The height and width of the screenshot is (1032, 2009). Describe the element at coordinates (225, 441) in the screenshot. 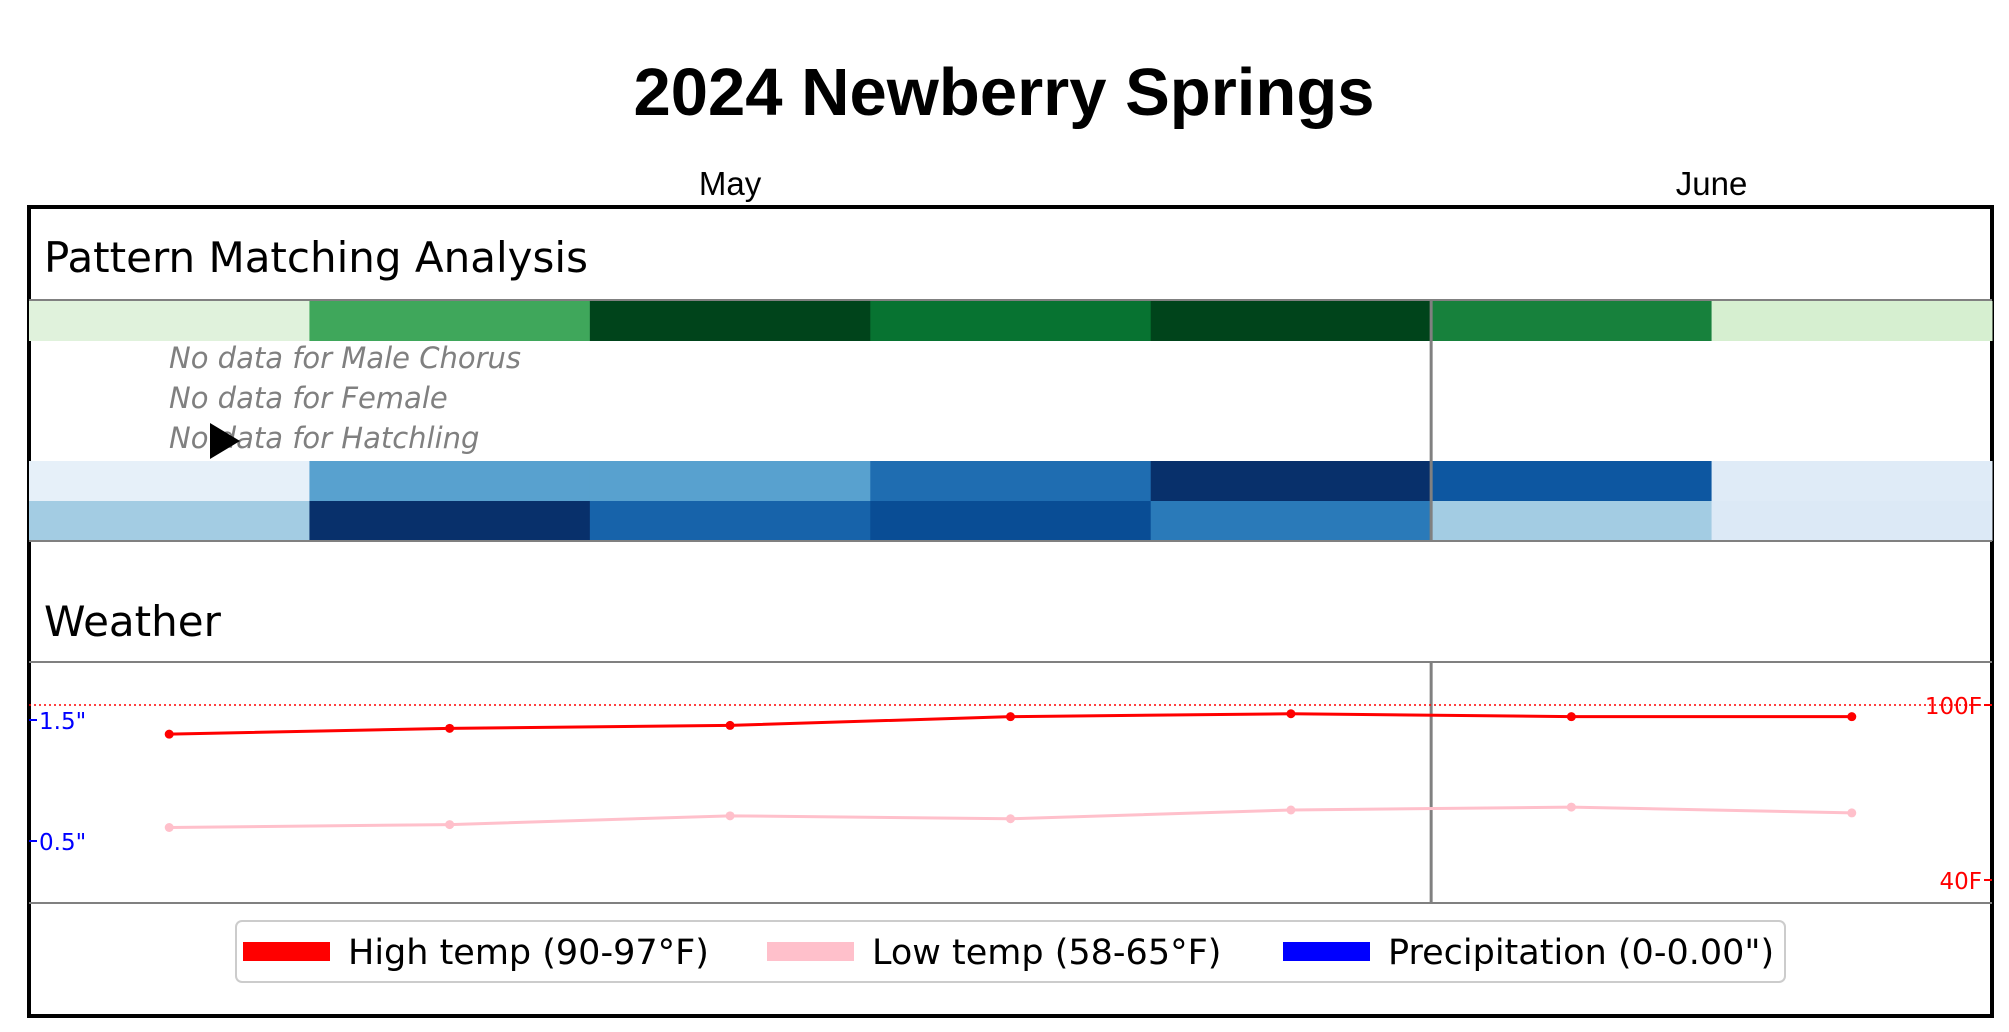

I see `play-triangle-icon` at that location.